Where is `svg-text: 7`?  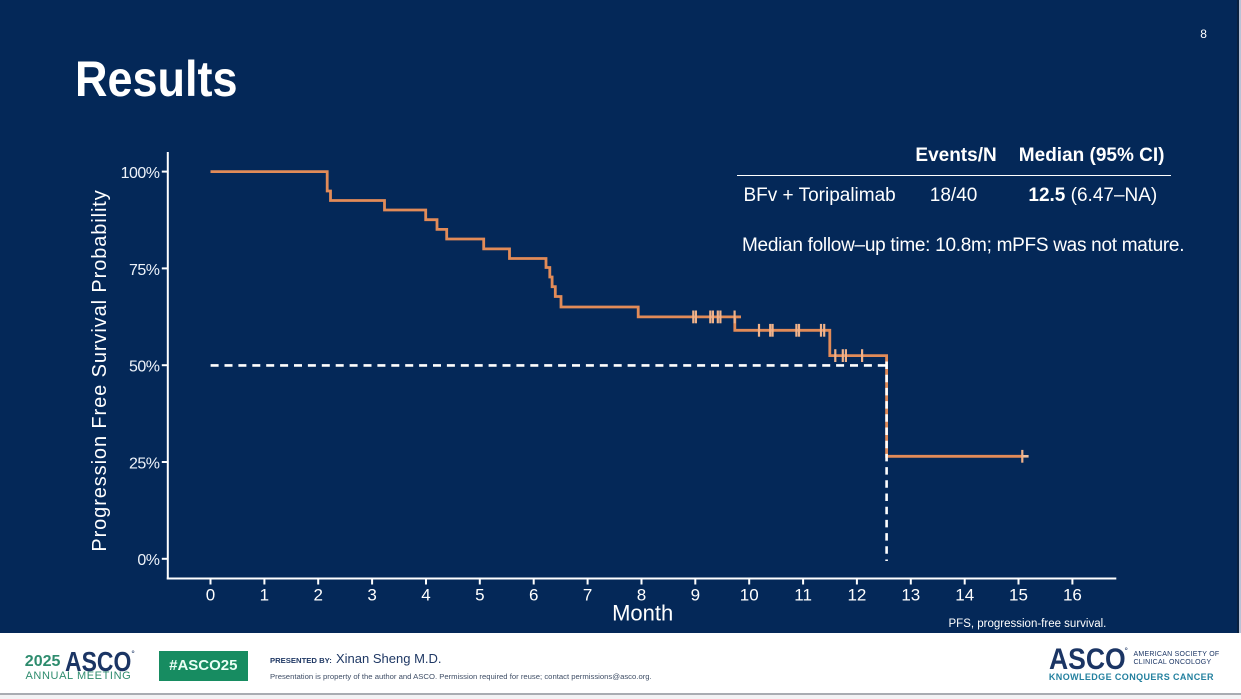 svg-text: 7 is located at coordinates (587, 594).